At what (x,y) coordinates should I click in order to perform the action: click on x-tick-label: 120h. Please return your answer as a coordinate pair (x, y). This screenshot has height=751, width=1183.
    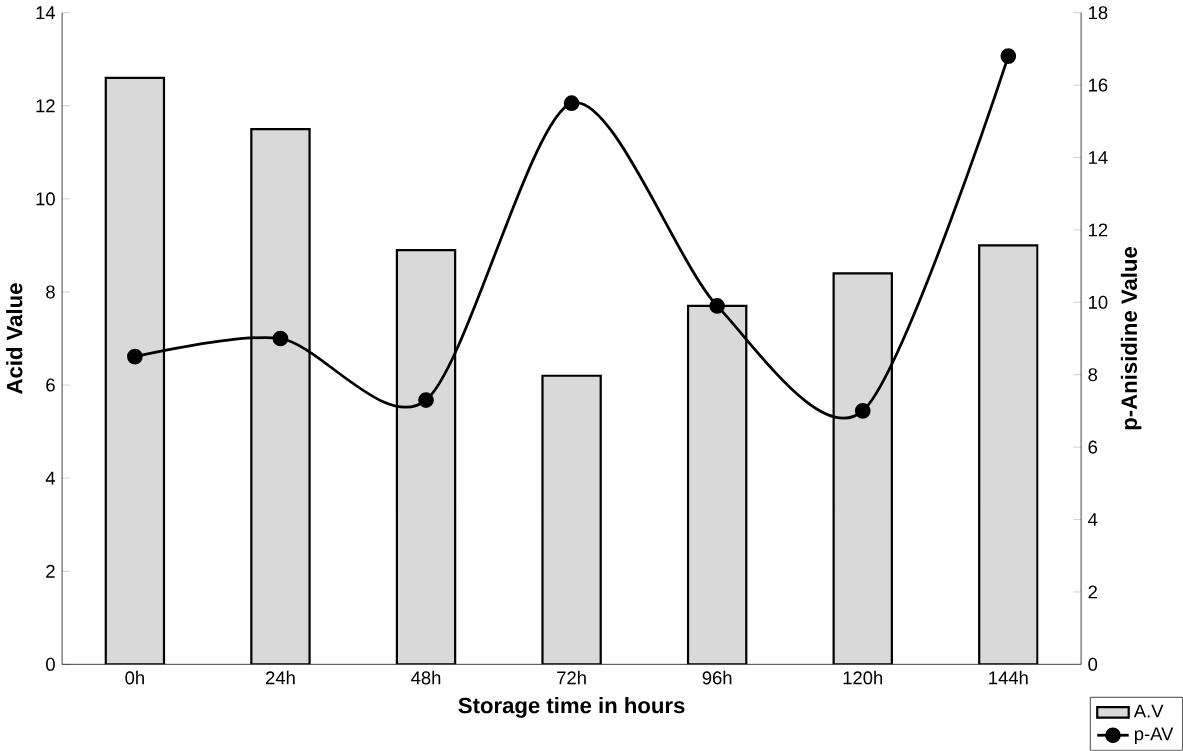
    Looking at the image, I should click on (863, 678).